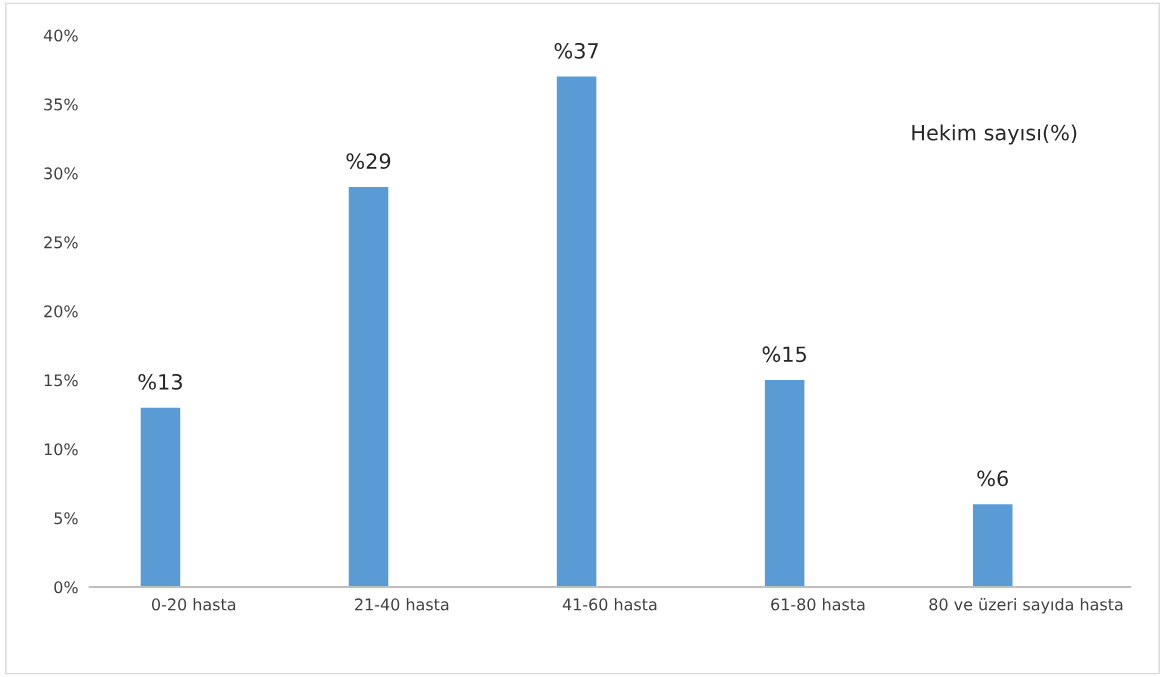  What do you see at coordinates (61, 311) in the screenshot?
I see `y-tick-label: 20%` at bounding box center [61, 311].